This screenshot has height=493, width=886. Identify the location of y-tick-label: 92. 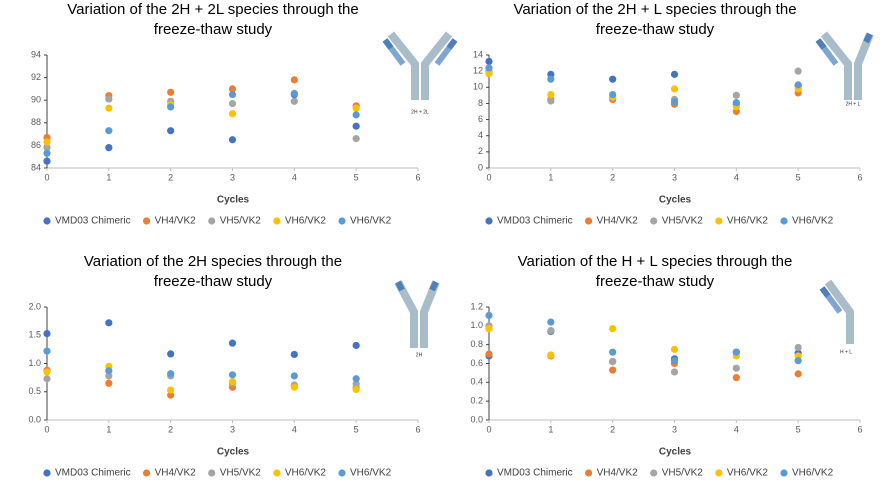
(36, 77).